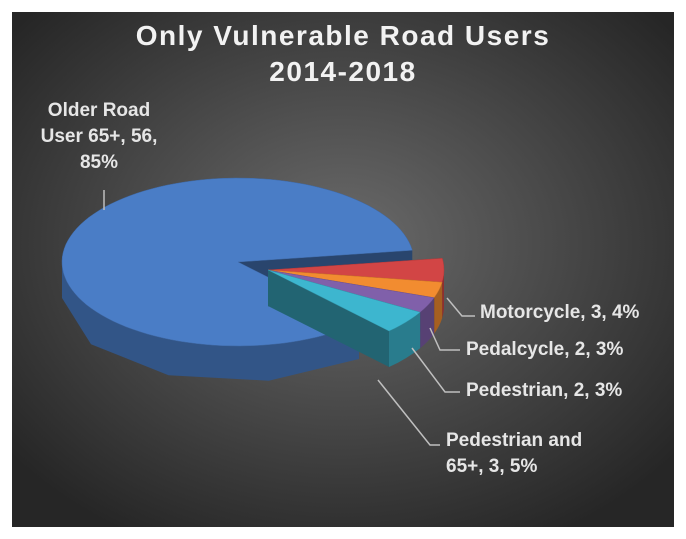 This screenshot has height=539, width=686. I want to click on data-label: Pedestrian and 65+, 3, 5%, so click(514, 453).